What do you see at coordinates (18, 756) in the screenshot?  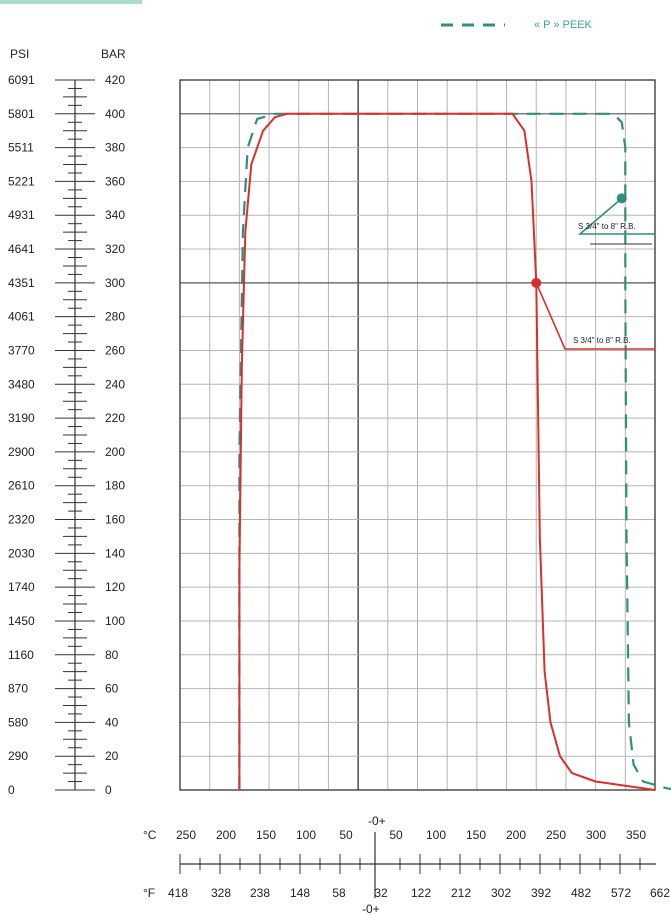 I see `psi-tick-label: 290` at bounding box center [18, 756].